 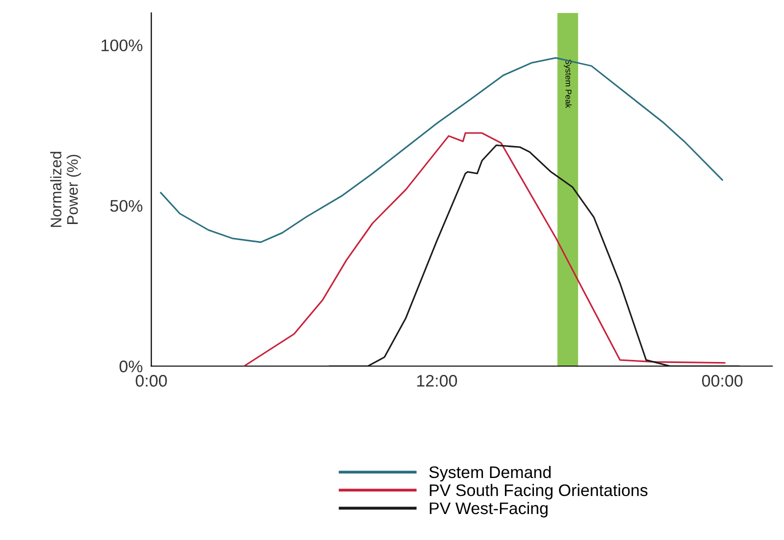 I want to click on y-axis-title: Normalized Power (%), so click(x=65, y=189).